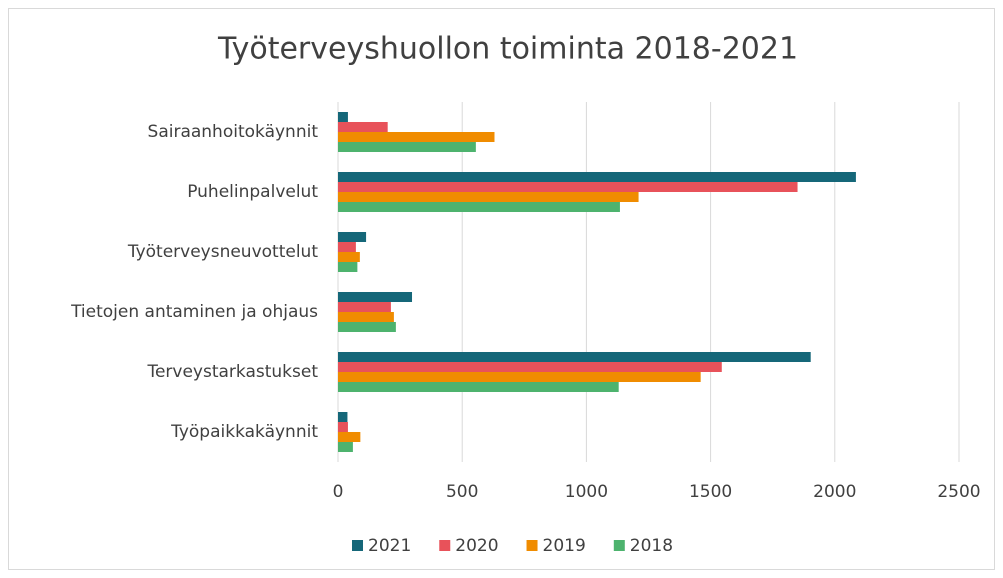 The image size is (1003, 578). Describe the element at coordinates (223, 252) in the screenshot. I see `y-tick-label: Työterveysneuvottelut` at that location.